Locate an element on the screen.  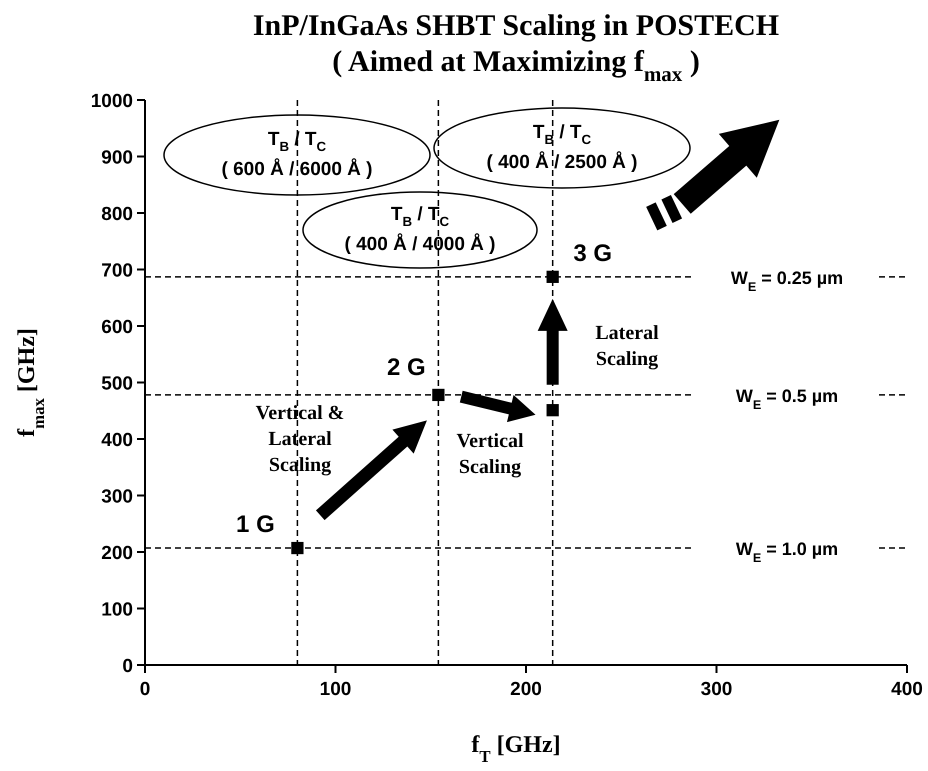
annotation: Lateral Scaling is located at coordinates (627, 346).